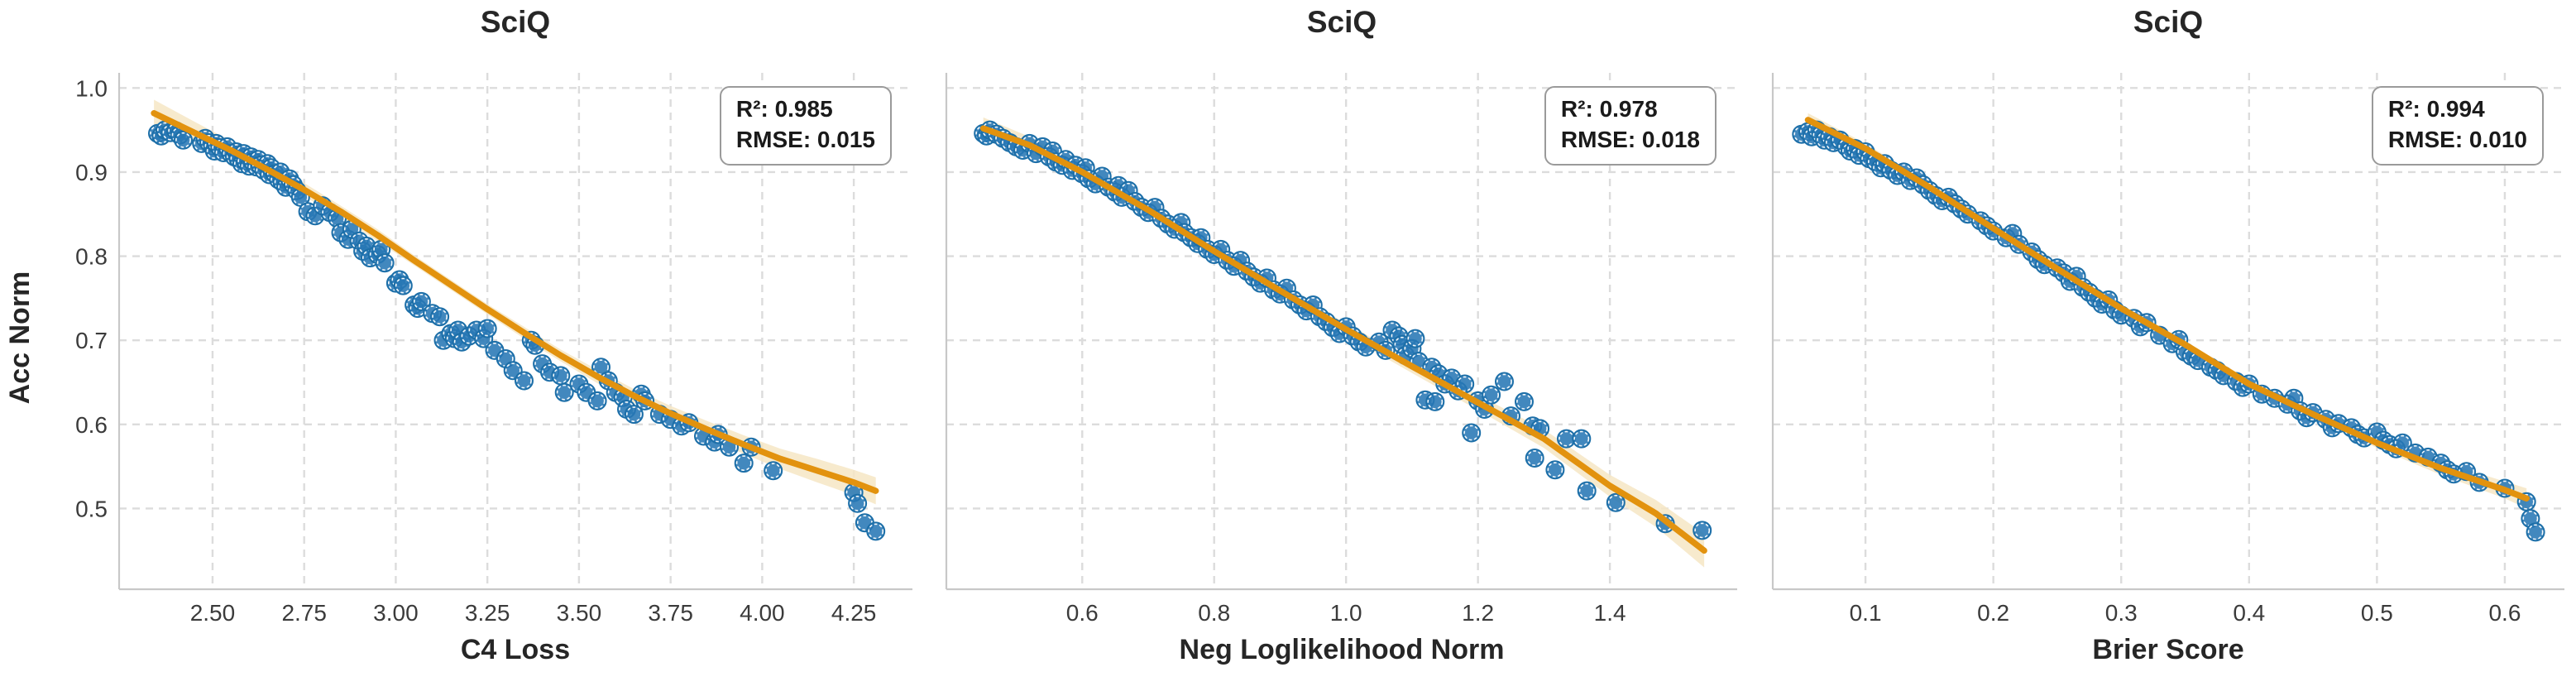 The width and height of the screenshot is (2576, 696). I want to click on x-tick-label: 3.25, so click(487, 613).